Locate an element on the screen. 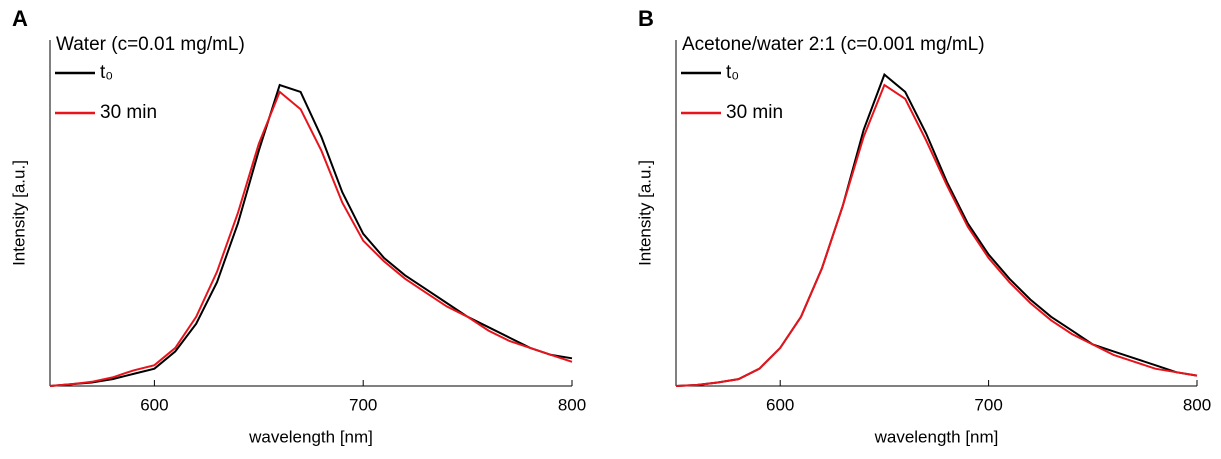  chart-title: Water (c=0.01 mg/mL) is located at coordinates (150, 44).